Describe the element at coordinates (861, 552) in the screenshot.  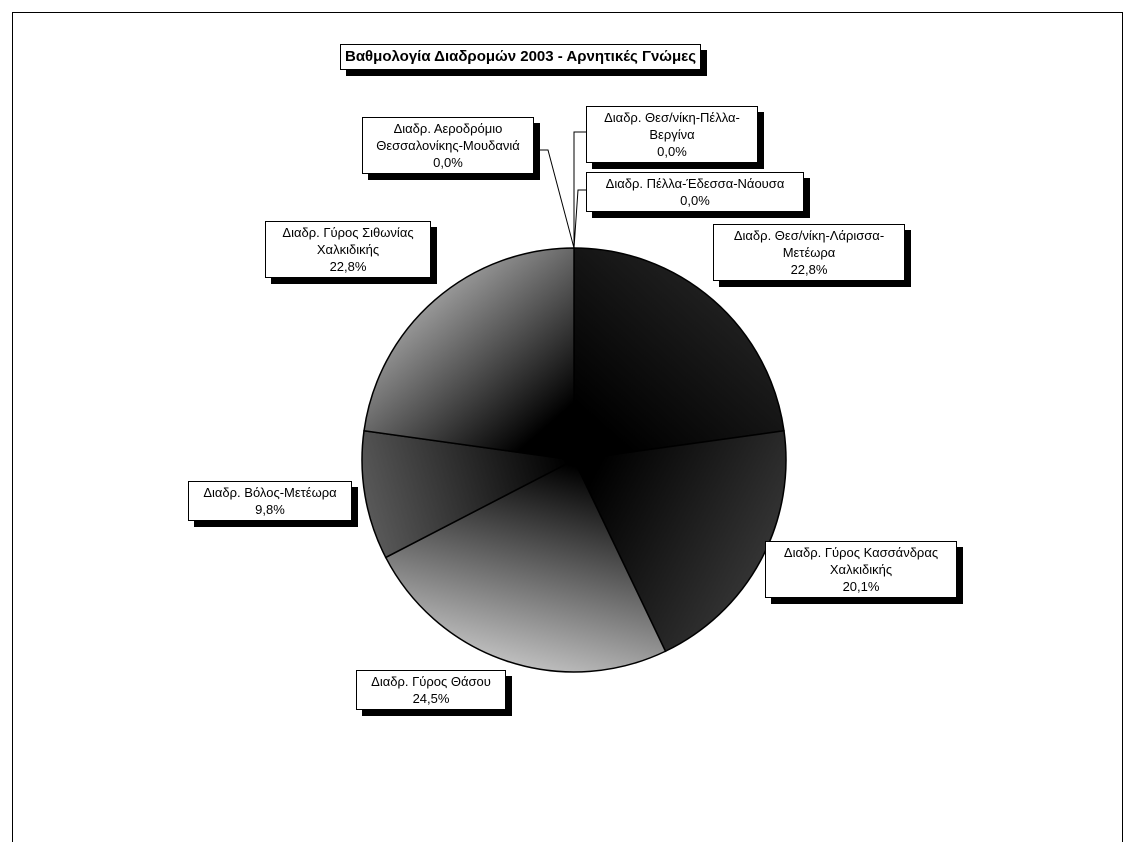
I see `slice-label-text: Διαδρ. Γύρος Κασσάνδρας` at that location.